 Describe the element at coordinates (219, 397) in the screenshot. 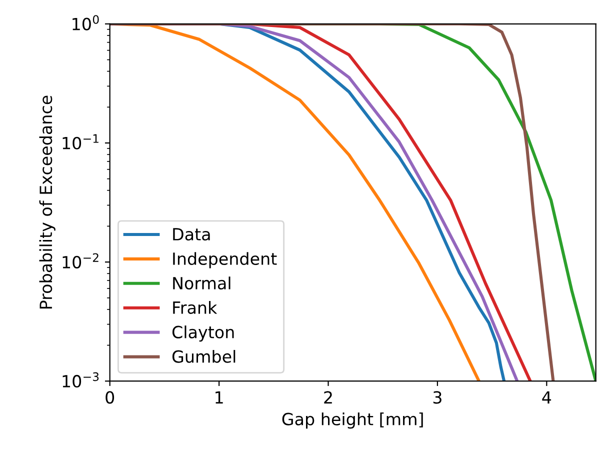

I see `x-tick-label: 1` at that location.